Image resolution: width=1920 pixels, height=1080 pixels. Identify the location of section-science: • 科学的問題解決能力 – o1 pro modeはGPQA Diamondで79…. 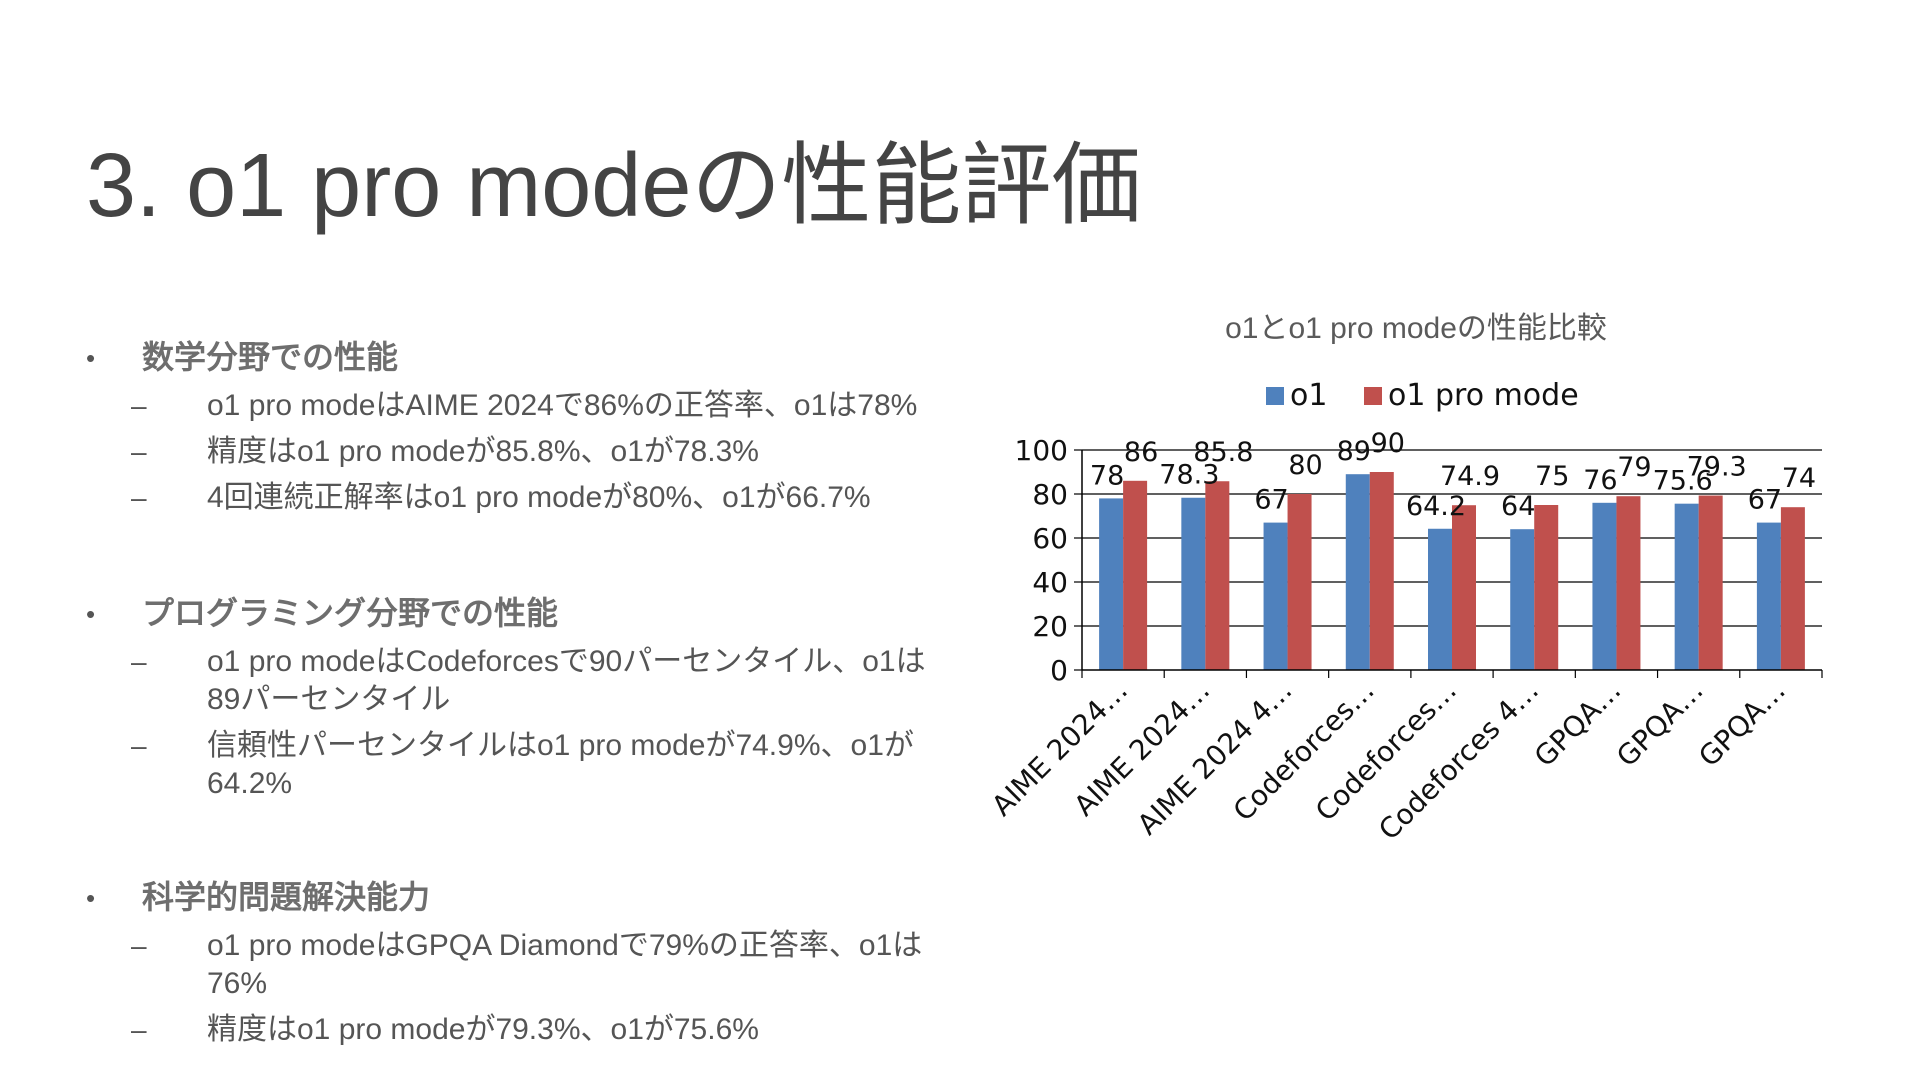
(516, 962).